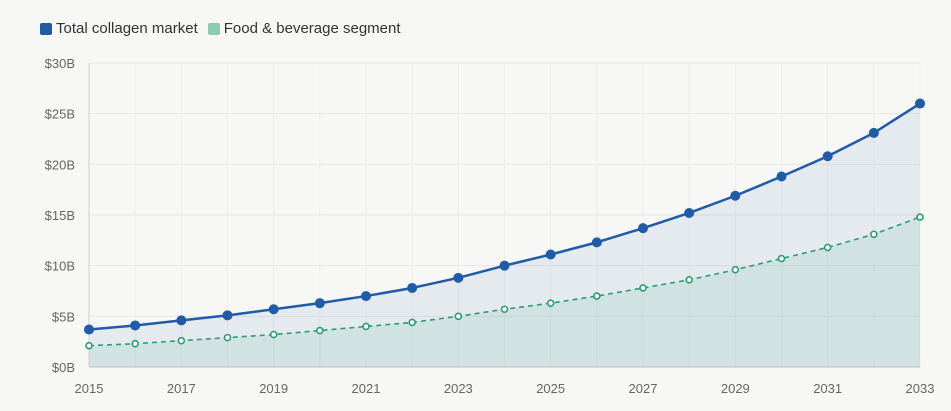 This screenshot has height=411, width=951. What do you see at coordinates (366, 388) in the screenshot?
I see `x-tick-label: 2021` at bounding box center [366, 388].